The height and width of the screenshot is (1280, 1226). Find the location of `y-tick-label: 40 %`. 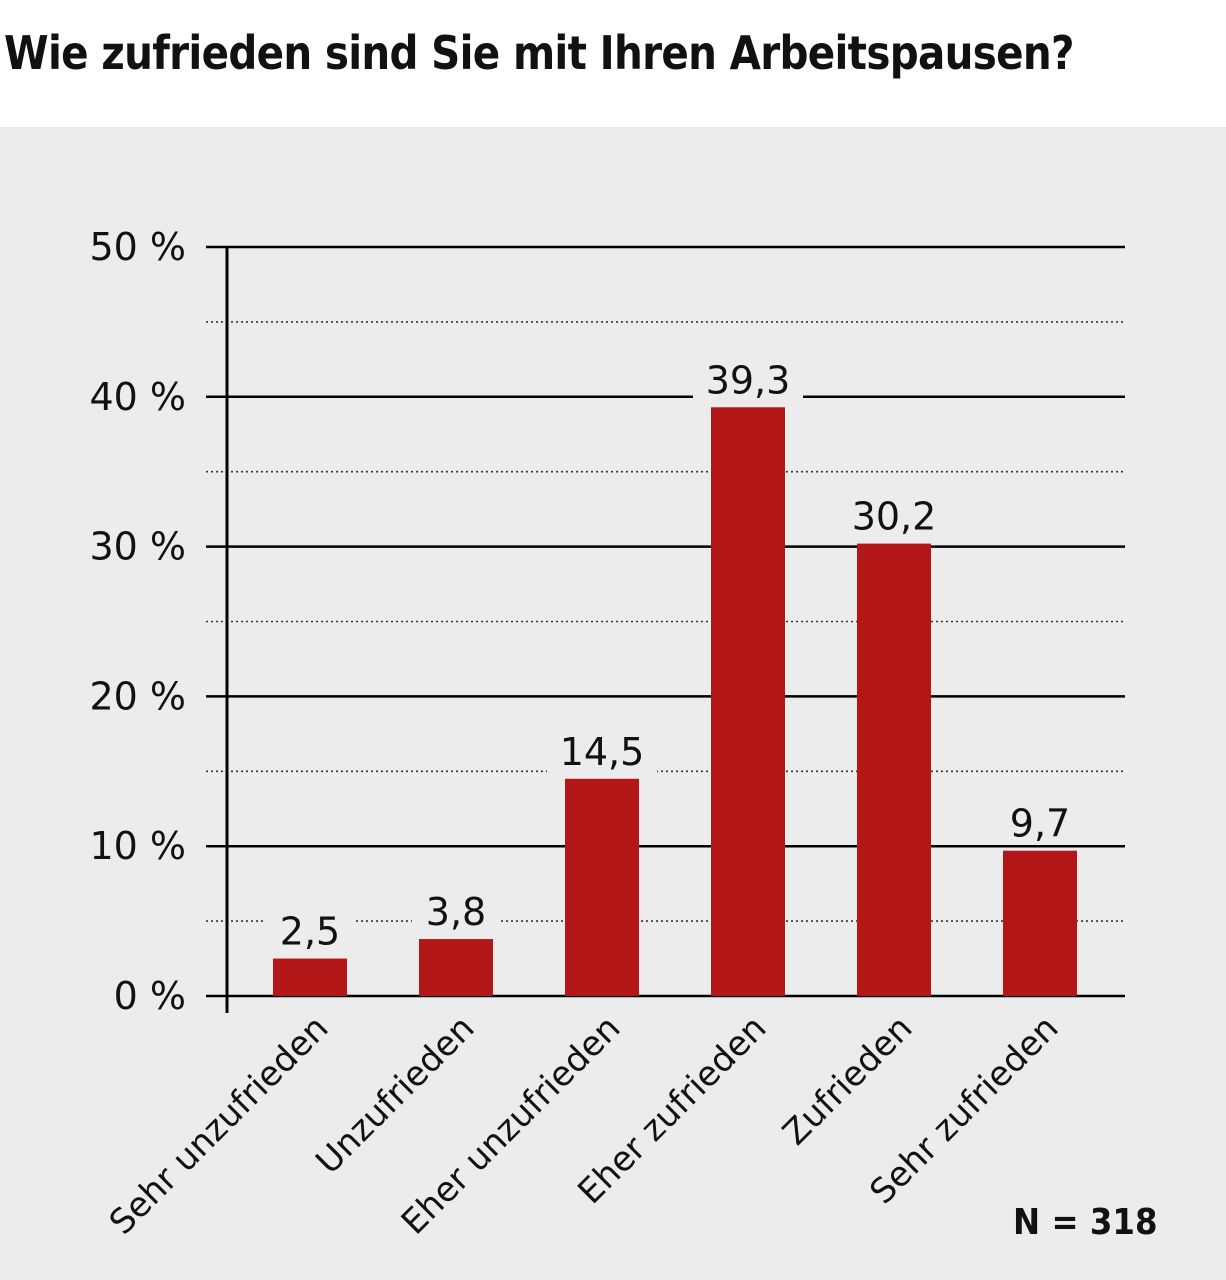

y-tick-label: 40 % is located at coordinates (137, 397).